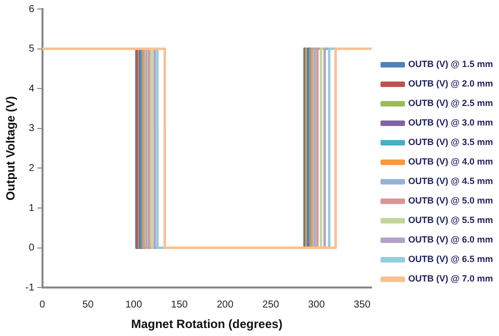  Describe the element at coordinates (179, 304) in the screenshot. I see `x-tick-label: 150` at that location.